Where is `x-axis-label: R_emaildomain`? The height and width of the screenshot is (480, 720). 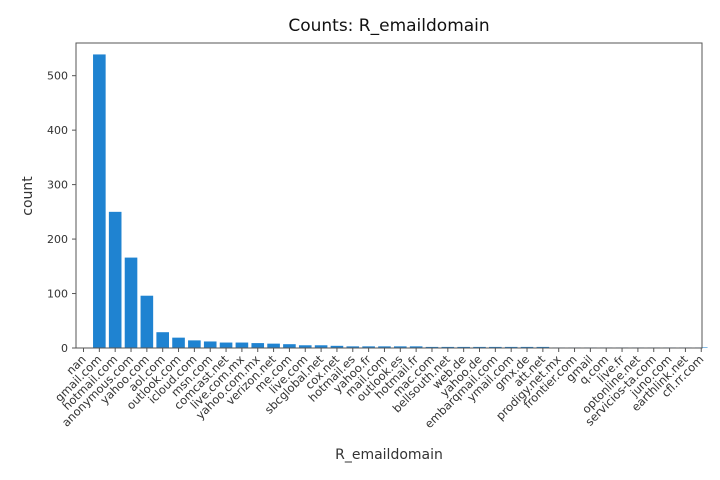 x-axis-label: R_emaildomain is located at coordinates (389, 455).